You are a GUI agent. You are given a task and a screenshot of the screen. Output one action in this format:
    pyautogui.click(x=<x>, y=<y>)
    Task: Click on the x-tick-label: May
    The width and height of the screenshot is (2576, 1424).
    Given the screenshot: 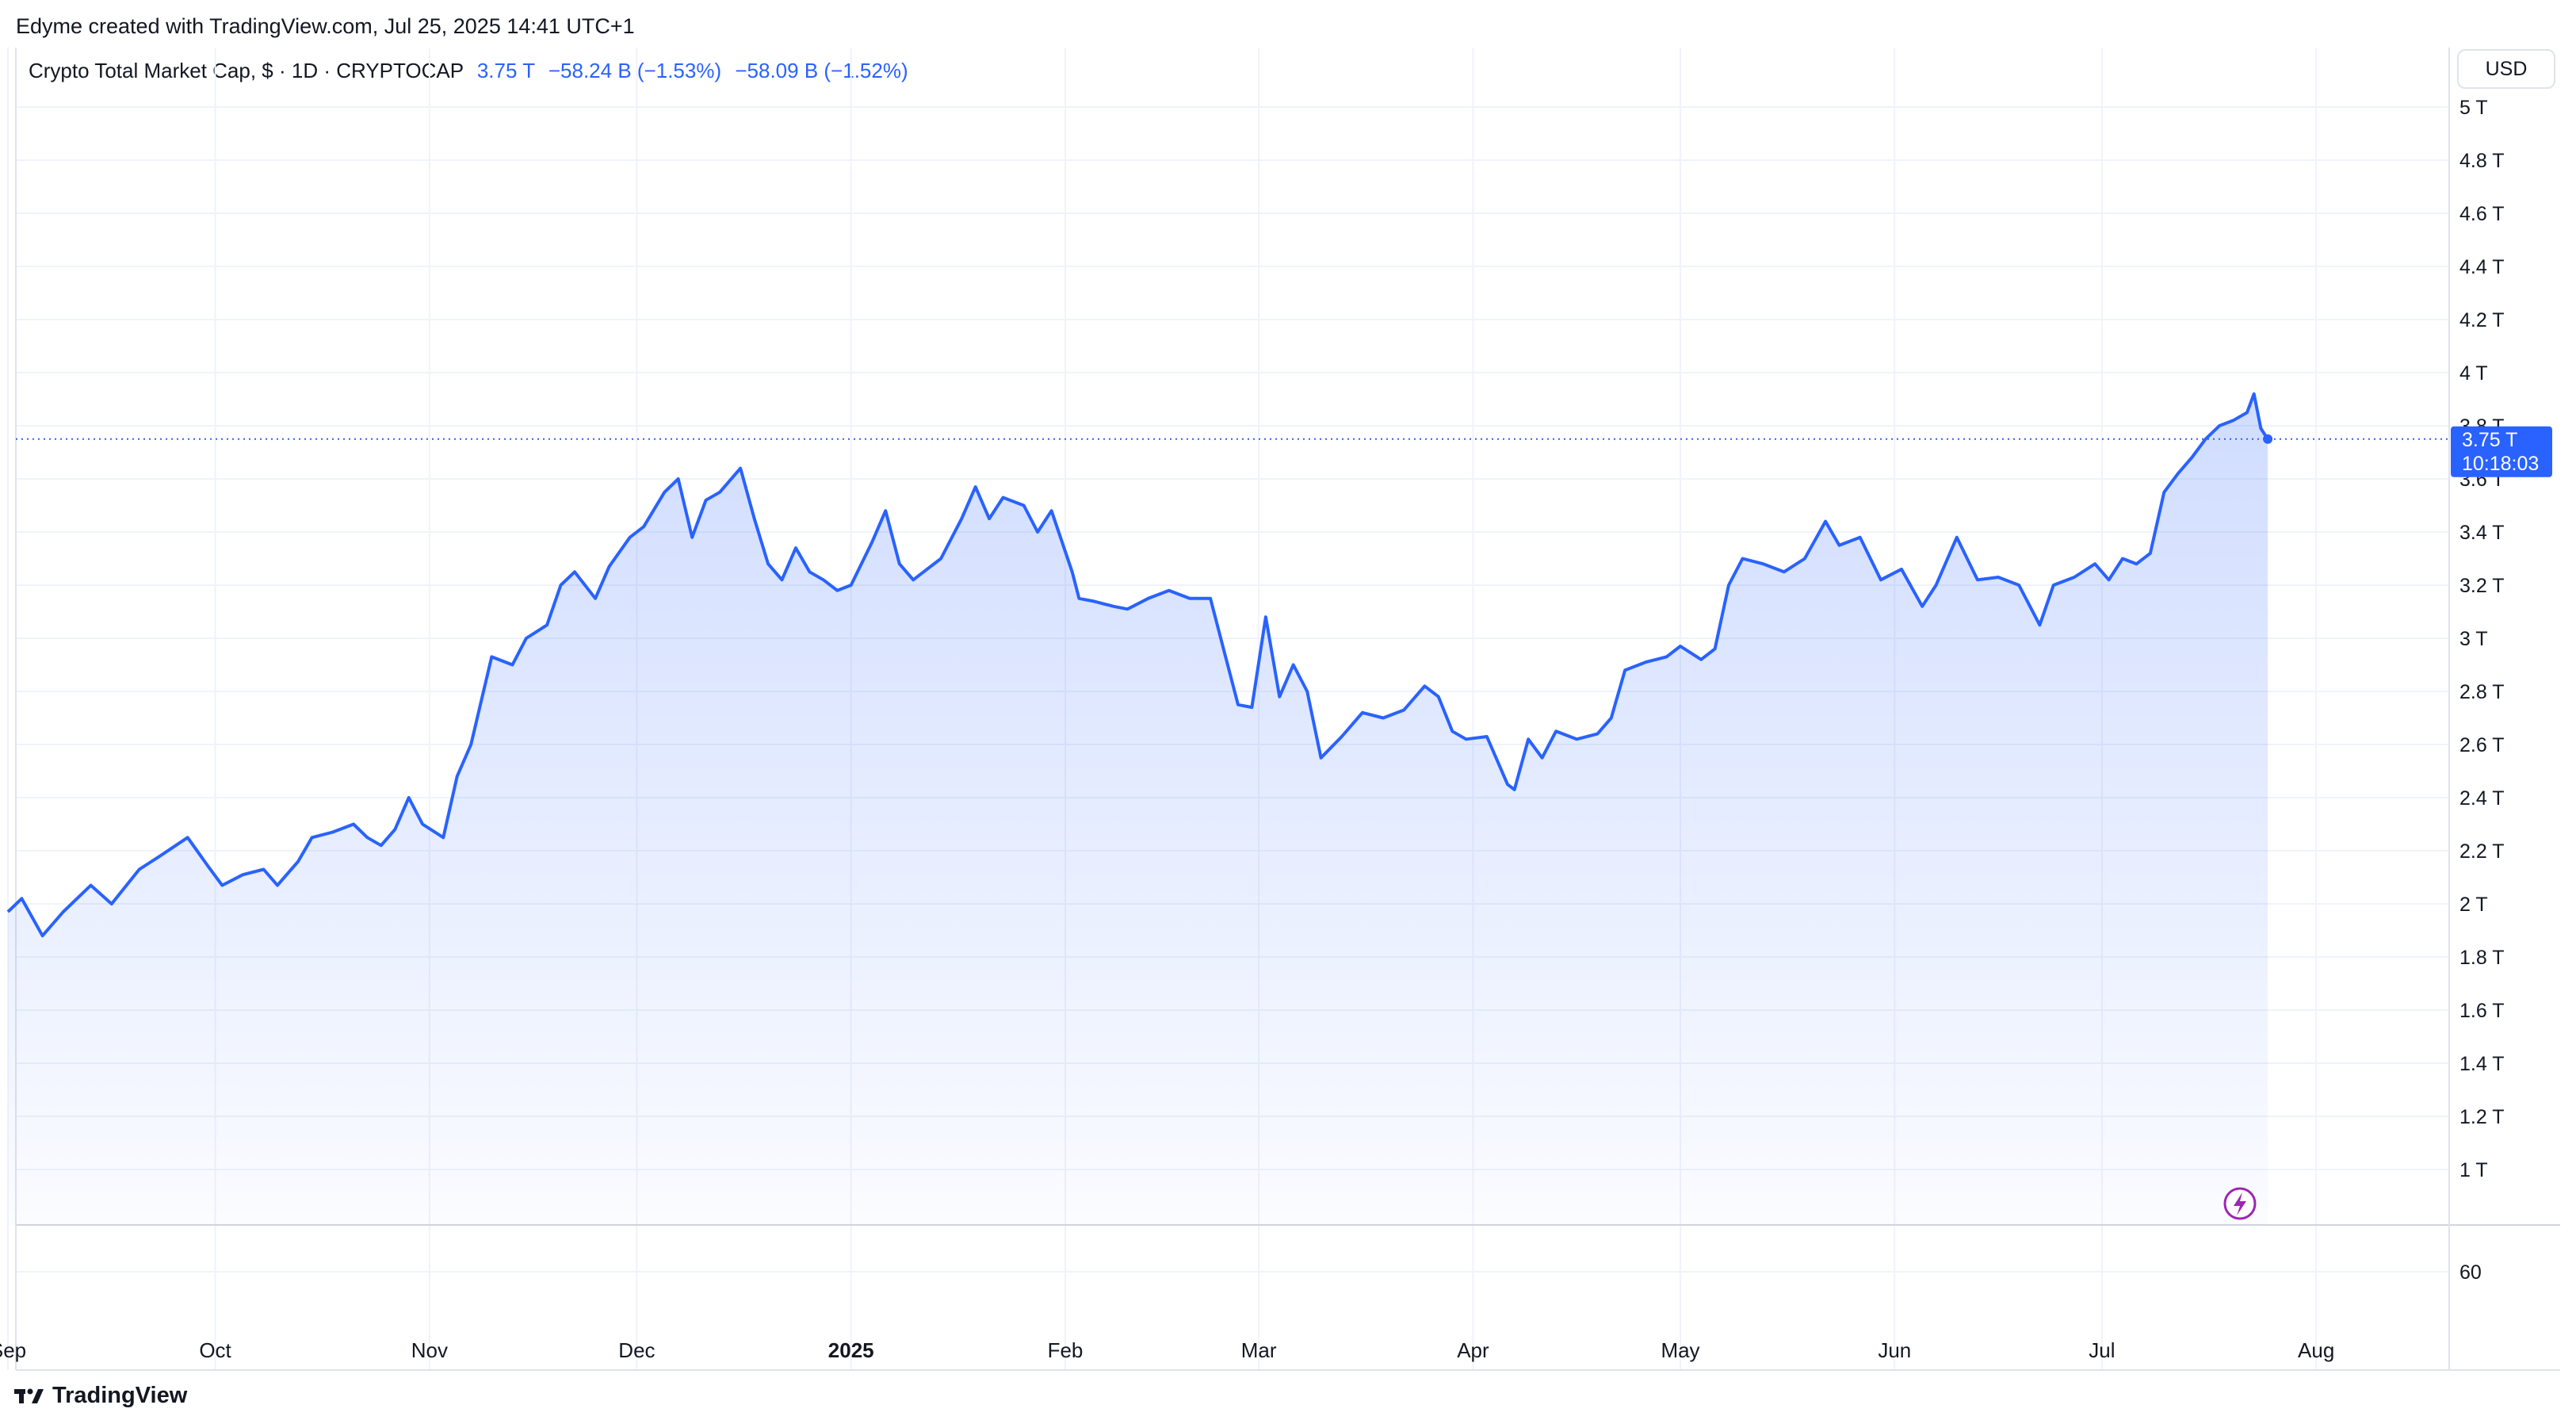 What is the action you would take?
    pyautogui.click(x=1680, y=1350)
    